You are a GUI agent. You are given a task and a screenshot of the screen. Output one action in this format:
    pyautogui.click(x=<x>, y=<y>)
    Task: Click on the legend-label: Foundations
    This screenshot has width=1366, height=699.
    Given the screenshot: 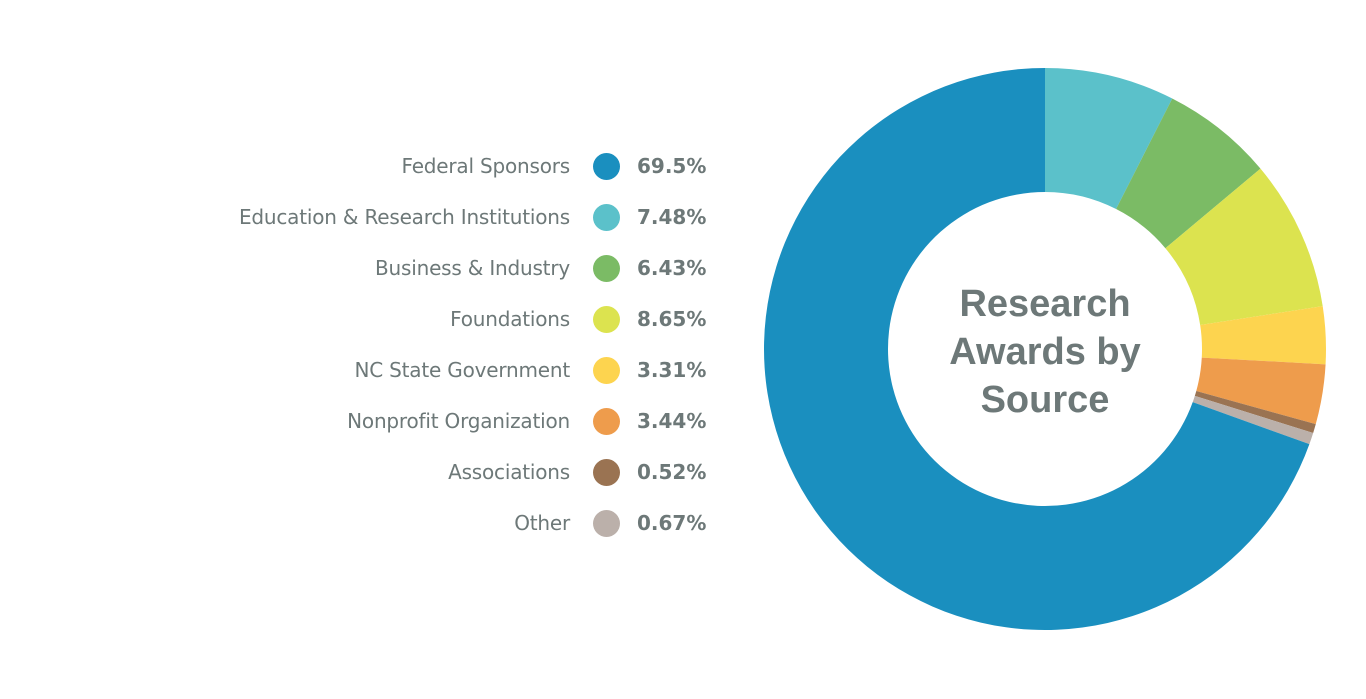 What is the action you would take?
    pyautogui.click(x=510, y=319)
    